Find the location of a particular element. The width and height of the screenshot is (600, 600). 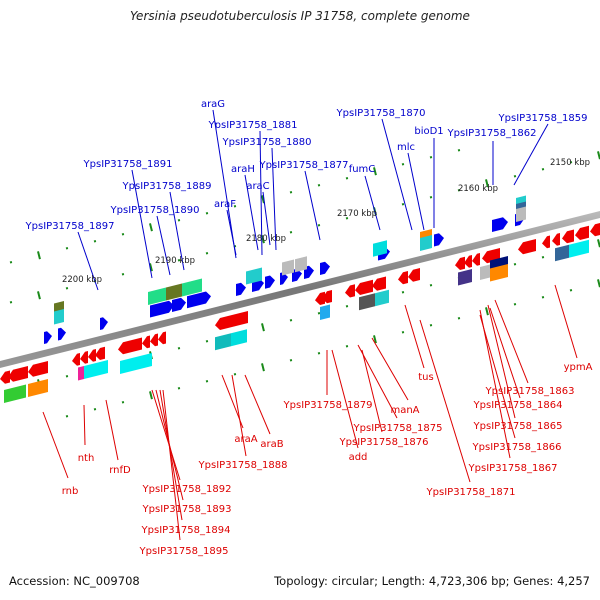

gene-label-arag: araG is located at coordinates (213, 104).